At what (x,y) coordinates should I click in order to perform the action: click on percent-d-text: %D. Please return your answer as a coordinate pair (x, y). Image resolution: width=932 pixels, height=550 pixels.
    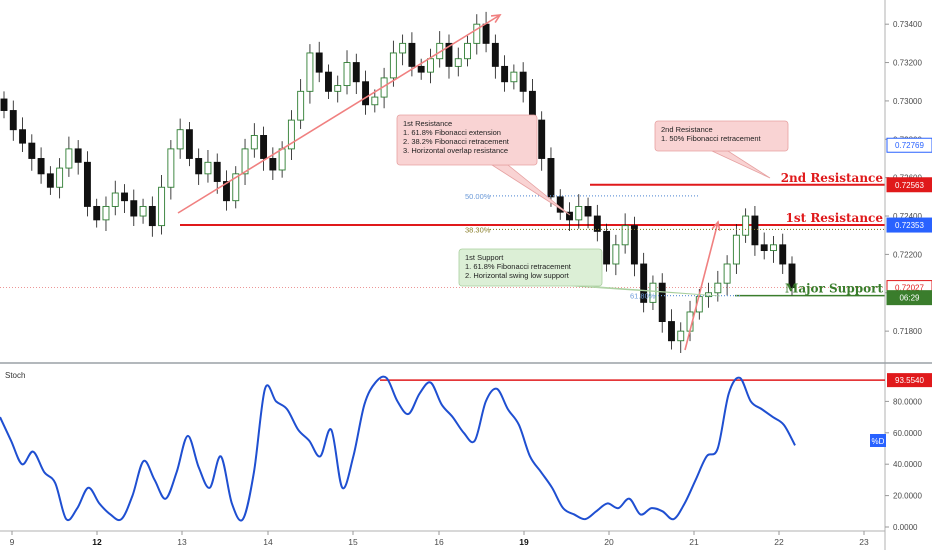
    Looking at the image, I should click on (878, 441).